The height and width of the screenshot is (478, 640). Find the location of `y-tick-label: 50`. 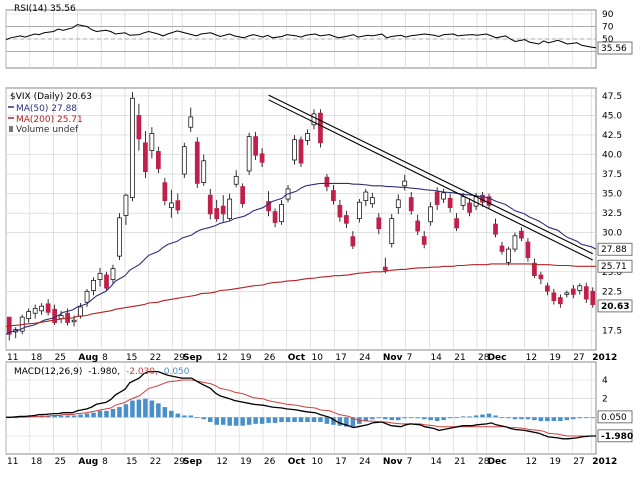

y-tick-label: 50 is located at coordinates (608, 40).